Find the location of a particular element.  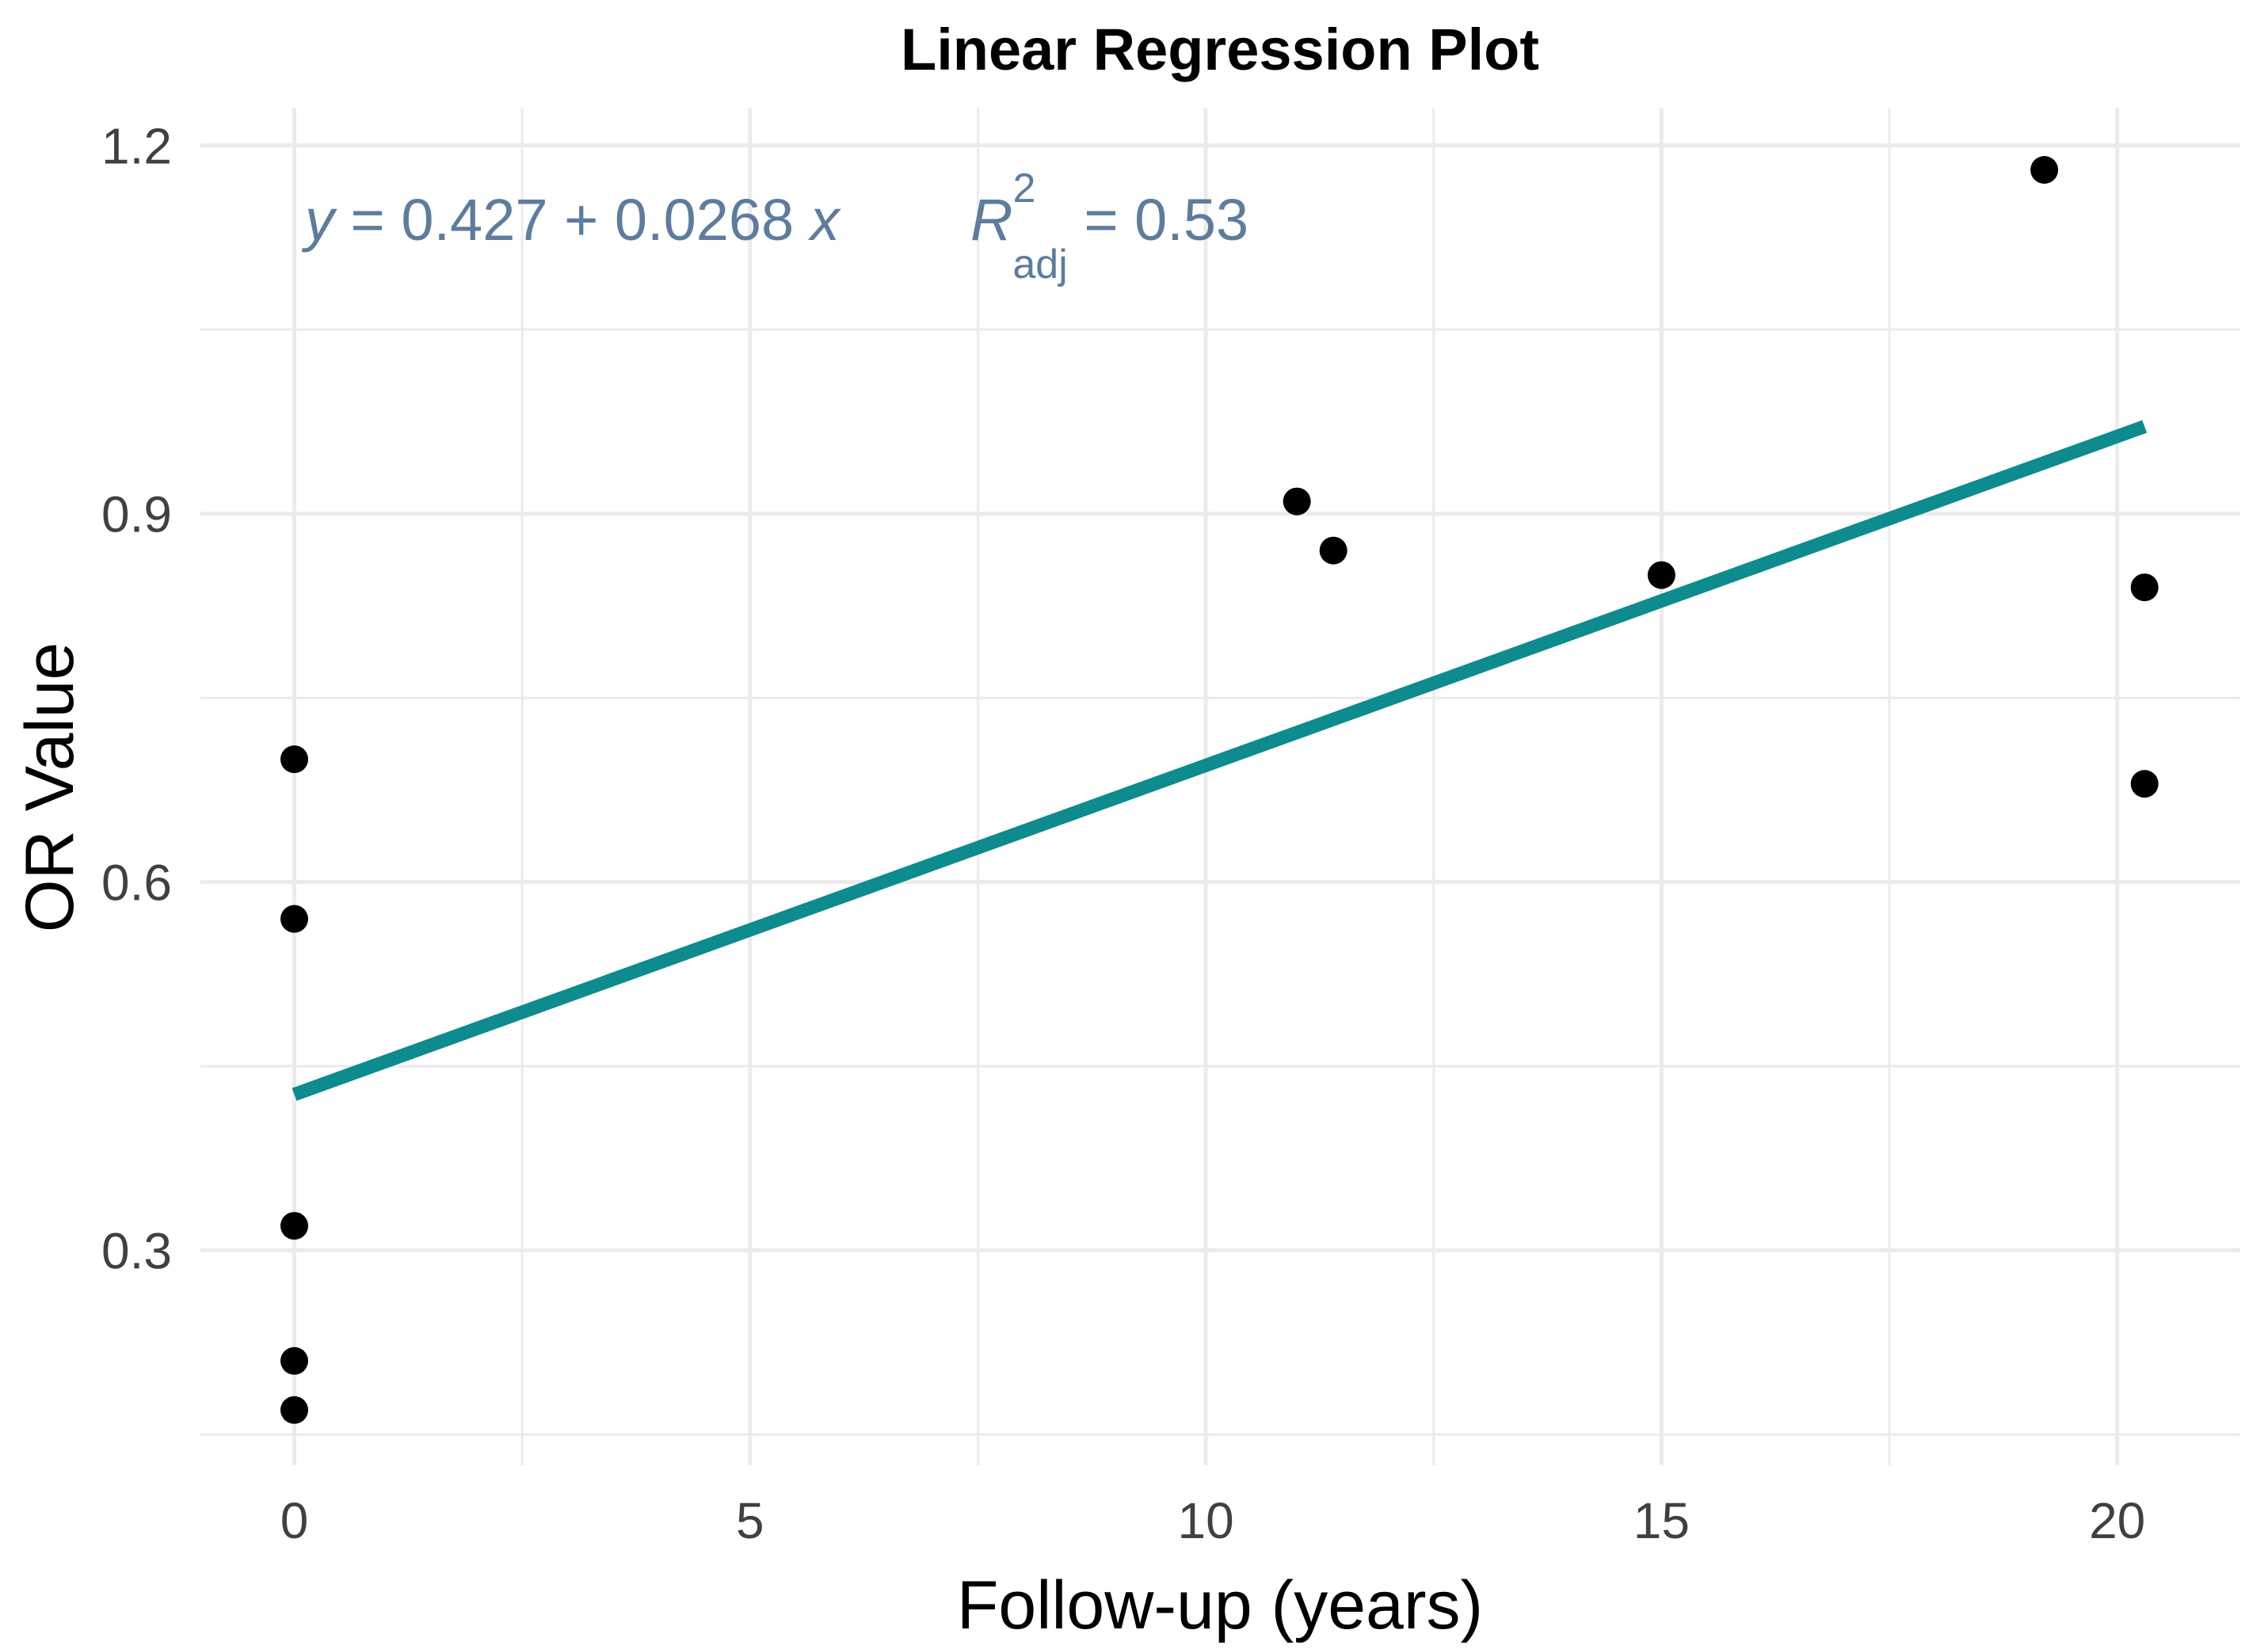

x-tick-label: 5 is located at coordinates (750, 1520).